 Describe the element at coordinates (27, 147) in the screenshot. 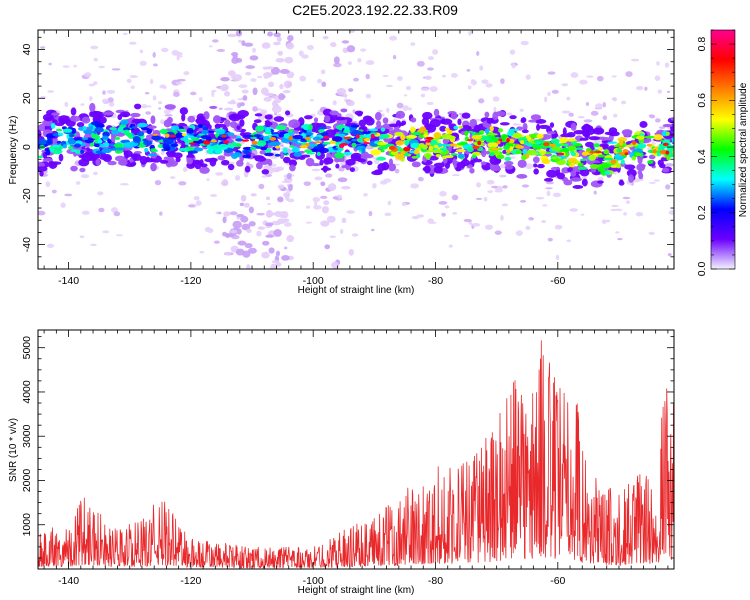

I see `y-tick-label: 0` at that location.